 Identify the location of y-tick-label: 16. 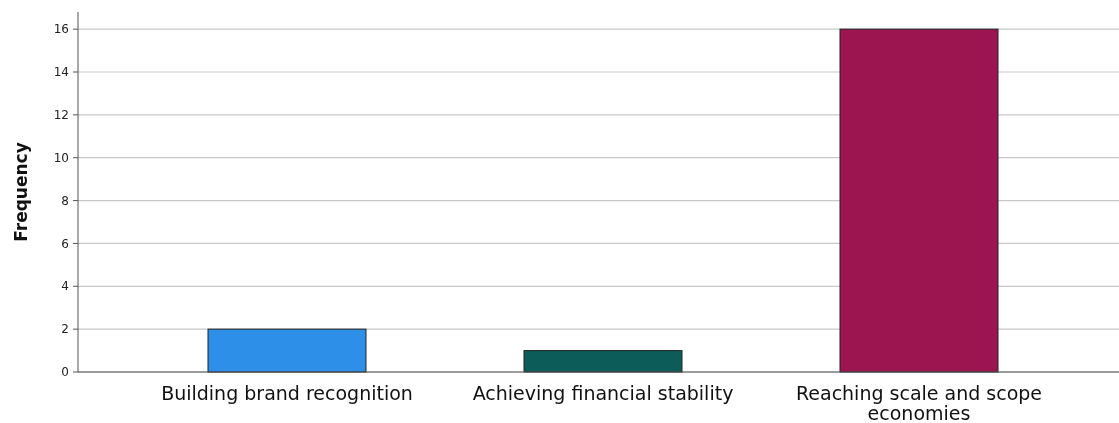
(61, 29).